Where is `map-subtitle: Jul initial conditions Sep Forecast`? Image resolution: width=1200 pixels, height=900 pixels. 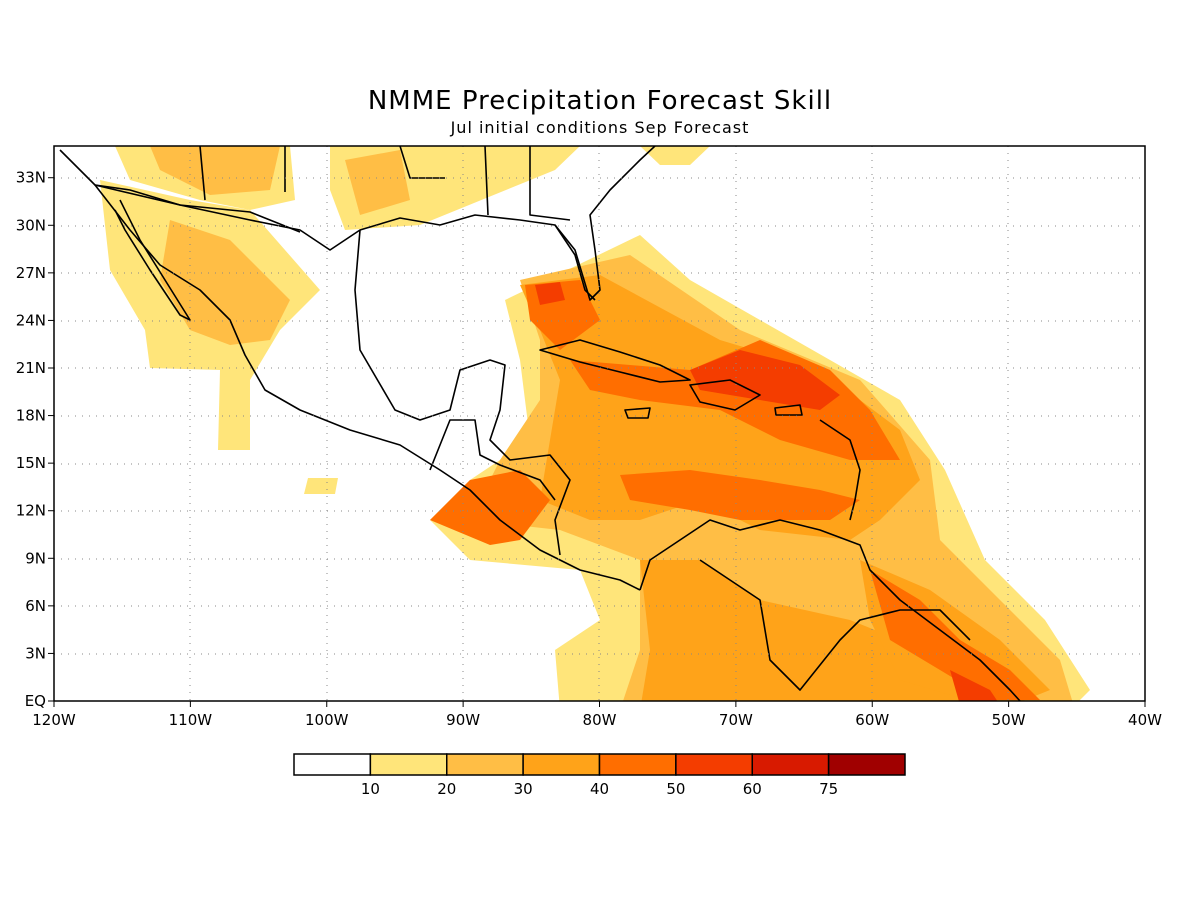
map-subtitle: Jul initial conditions Sep Forecast is located at coordinates (600, 127).